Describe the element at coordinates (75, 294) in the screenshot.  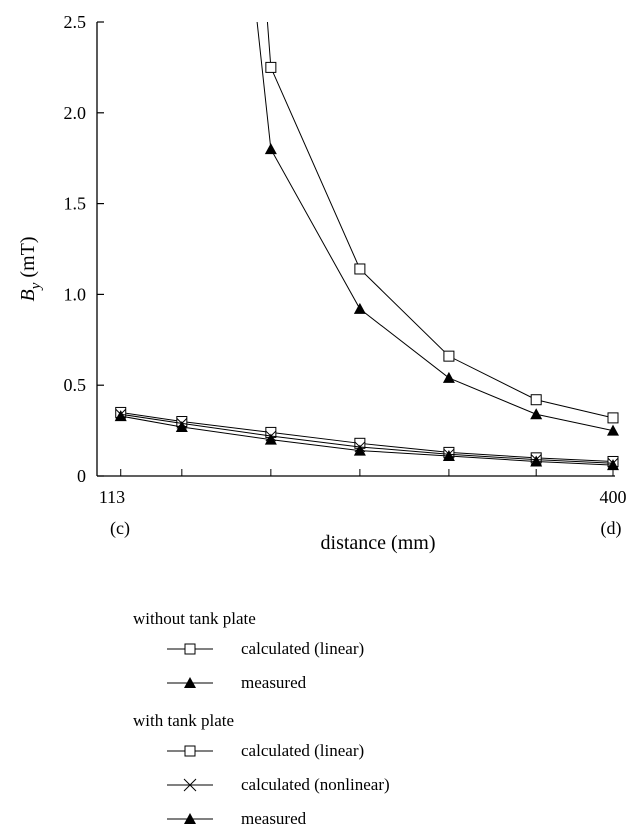
I see `y-tick-label: 1.0` at that location.